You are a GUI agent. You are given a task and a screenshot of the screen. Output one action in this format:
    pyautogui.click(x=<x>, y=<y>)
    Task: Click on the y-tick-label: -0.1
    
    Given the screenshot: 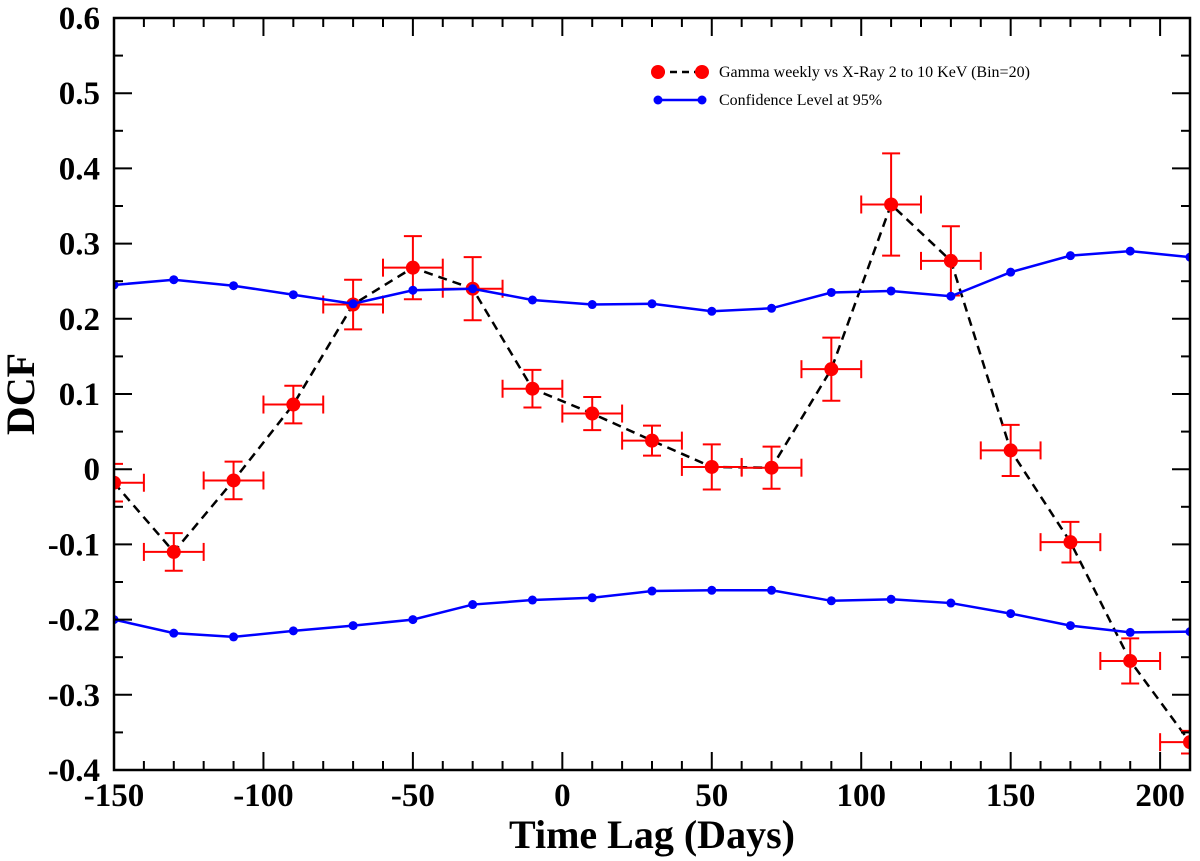 What is the action you would take?
    pyautogui.click(x=74, y=545)
    